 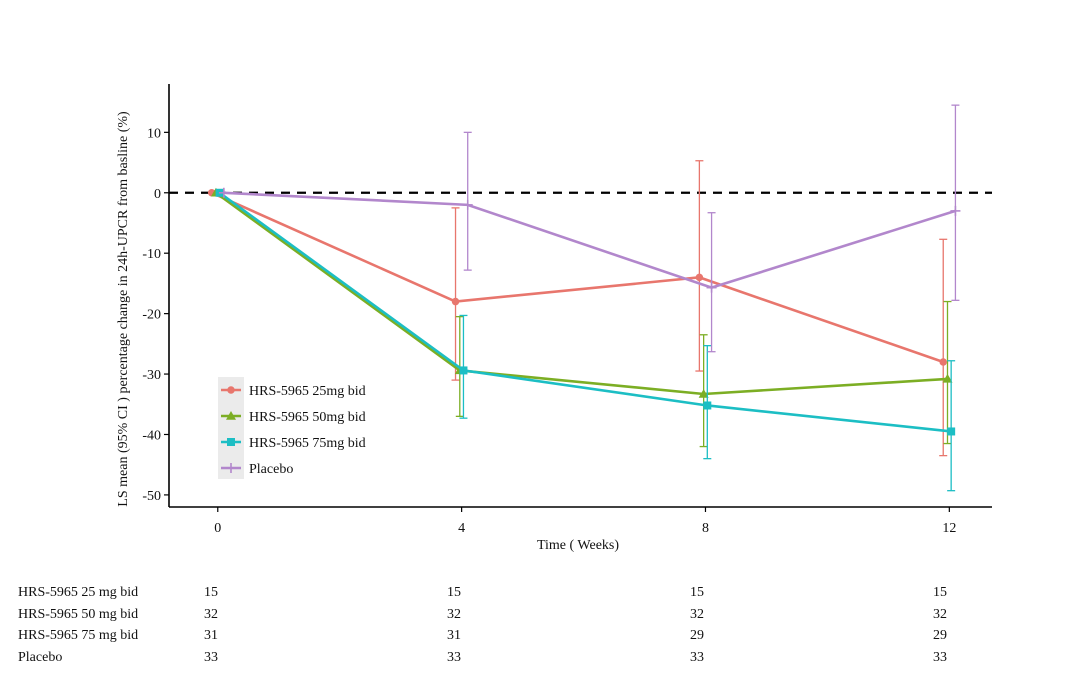 I want to click on y-tick-label: -30, so click(x=151, y=375).